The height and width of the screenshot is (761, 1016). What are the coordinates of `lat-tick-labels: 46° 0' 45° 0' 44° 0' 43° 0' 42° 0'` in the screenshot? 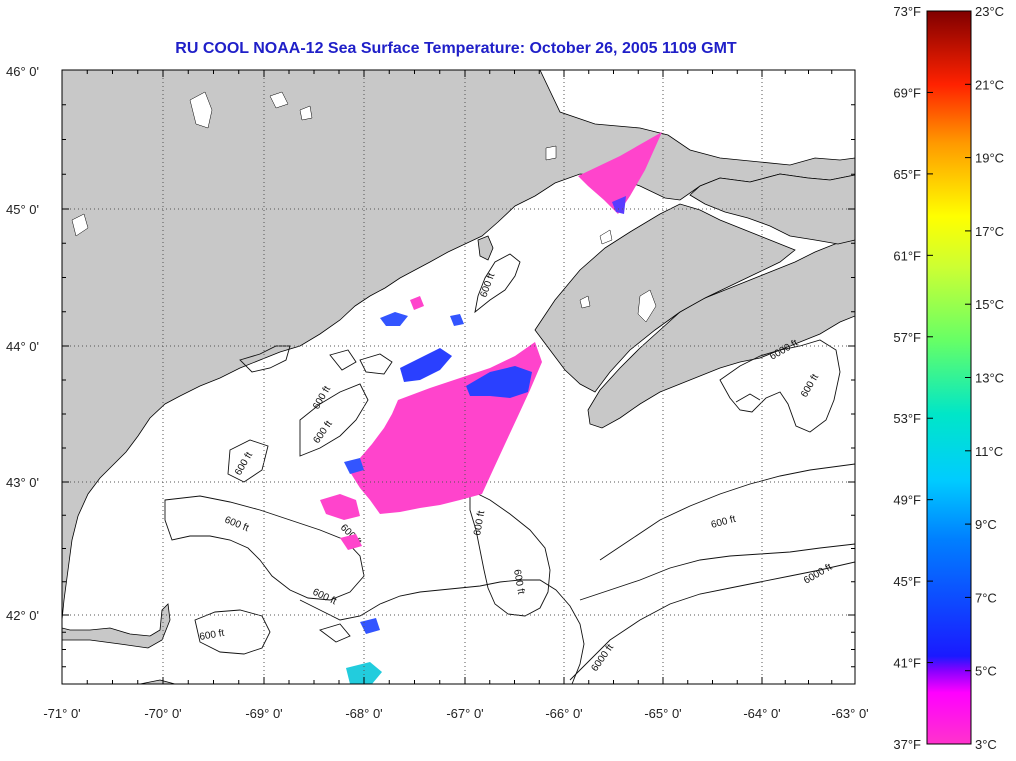 It's located at (22, 343).